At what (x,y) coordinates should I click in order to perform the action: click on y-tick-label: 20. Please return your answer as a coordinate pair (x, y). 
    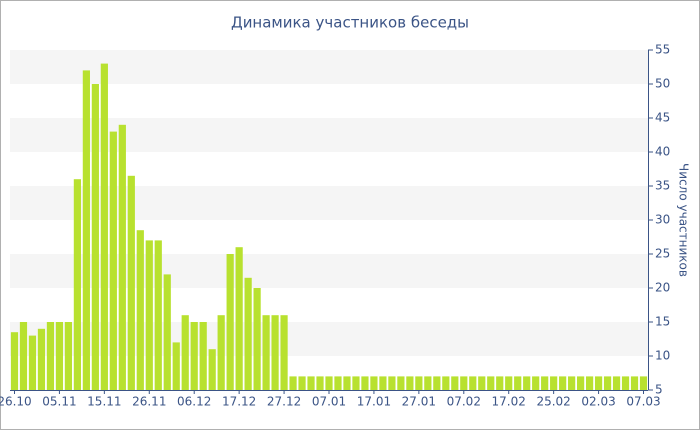
    Looking at the image, I should click on (662, 288).